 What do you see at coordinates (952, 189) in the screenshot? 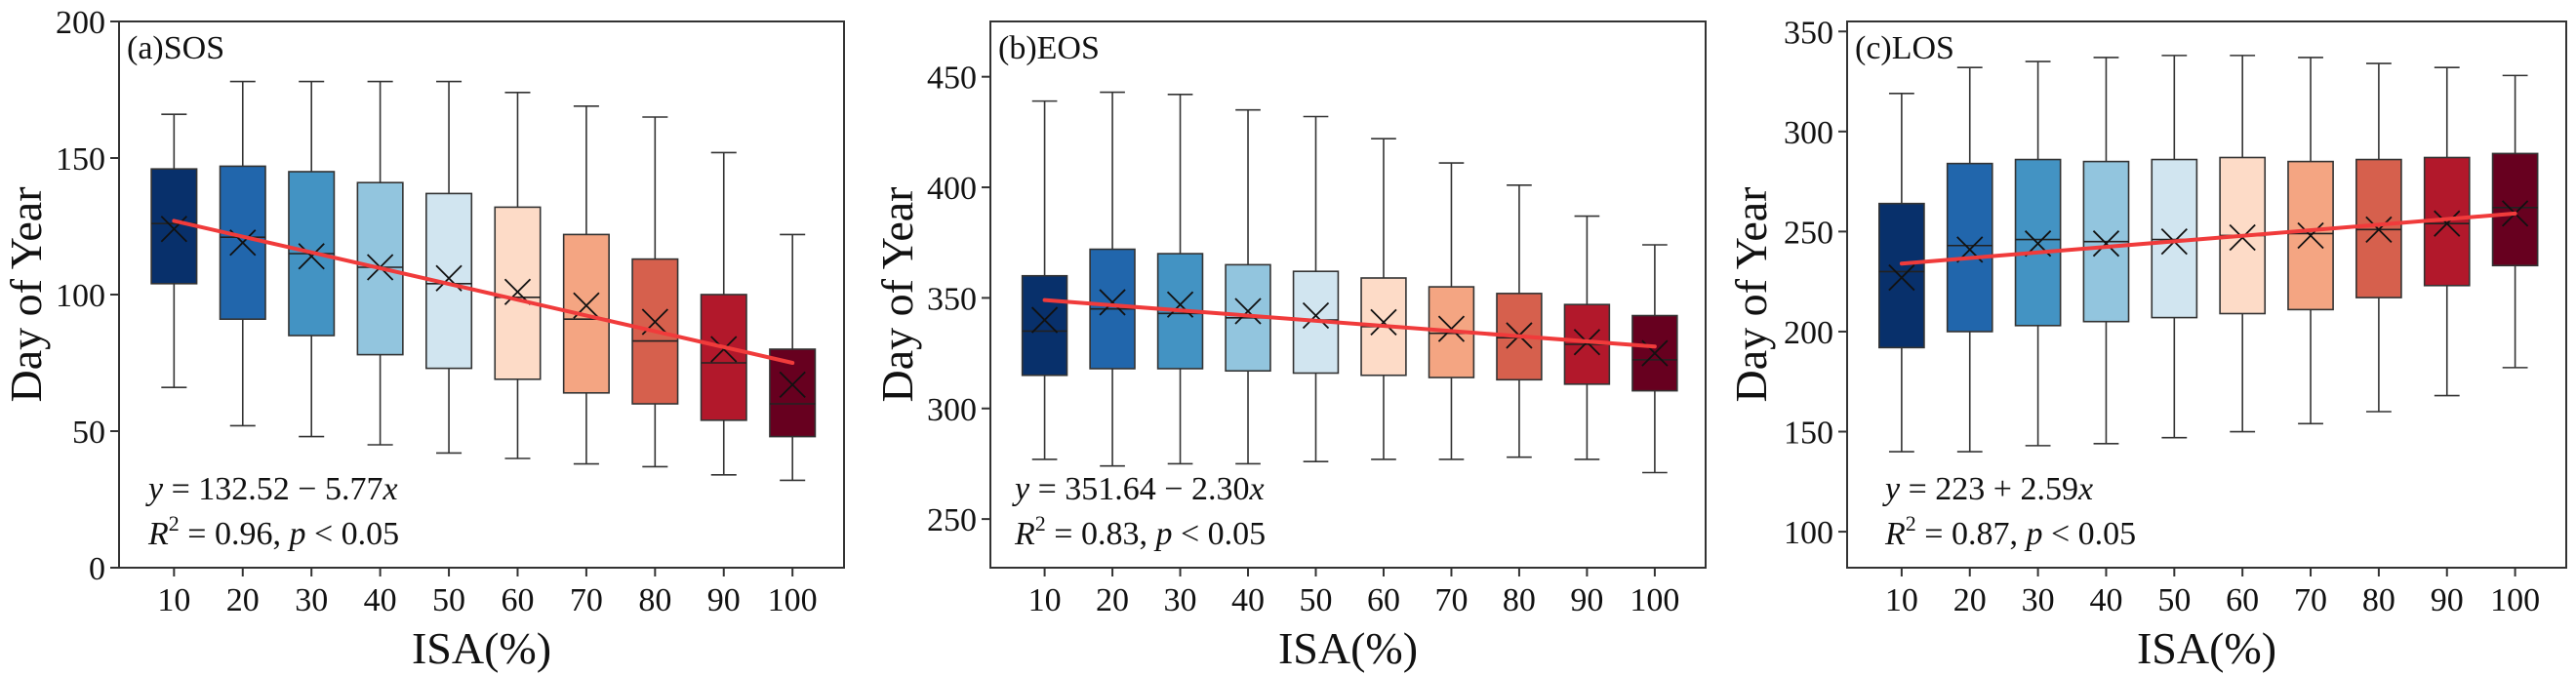
I see `y-tick-label: 400` at bounding box center [952, 189].